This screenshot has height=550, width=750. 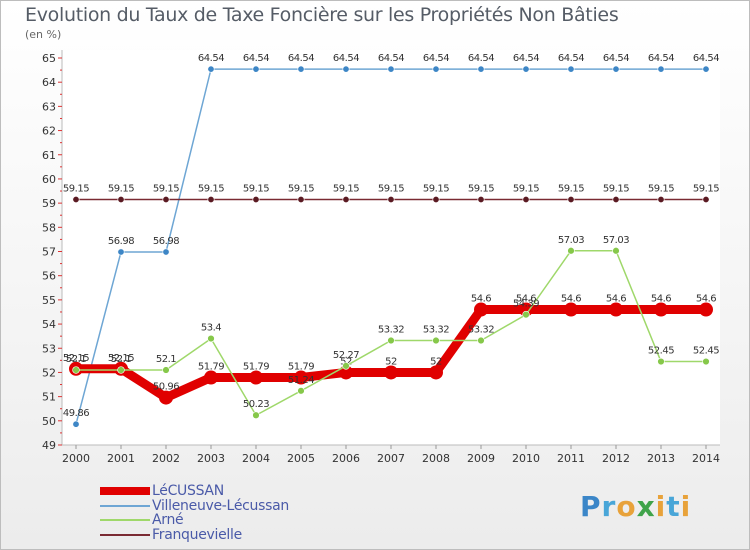 I want to click on legend-label: LéCUSSAN, so click(x=188, y=491).